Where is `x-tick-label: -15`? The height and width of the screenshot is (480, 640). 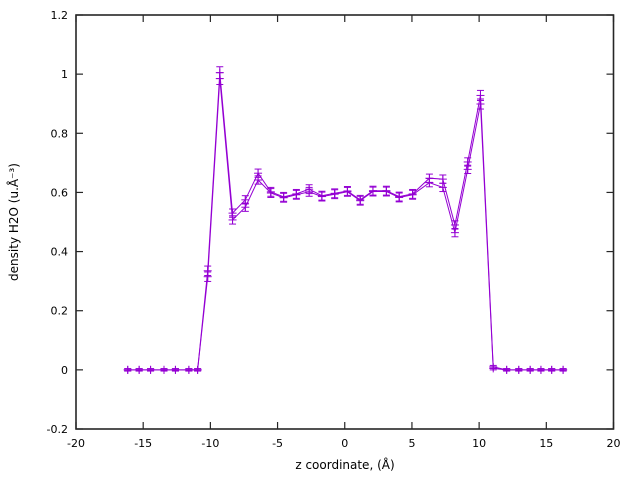
x-tick-label: -15 is located at coordinates (143, 443).